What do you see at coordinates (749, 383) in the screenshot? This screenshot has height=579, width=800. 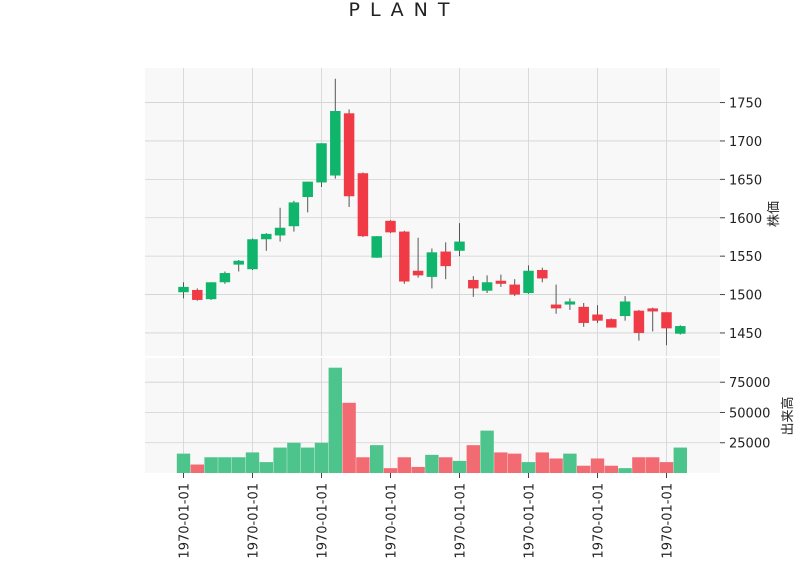 I see `volume-tick-label: 75000` at bounding box center [749, 383].